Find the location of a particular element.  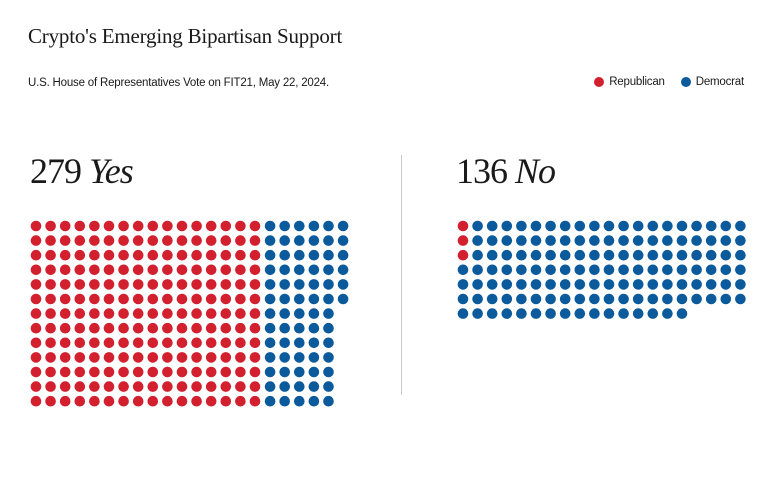

no-republican-dot is located at coordinates (463, 255).